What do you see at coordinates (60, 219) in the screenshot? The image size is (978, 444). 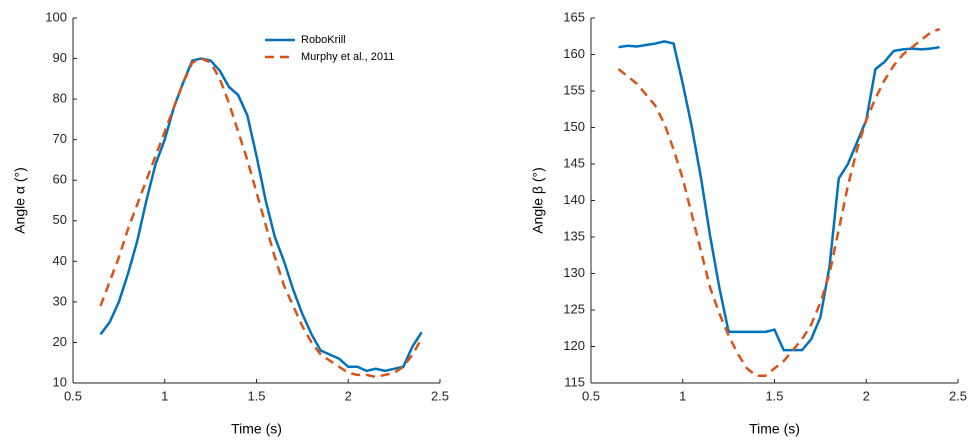 I see `y-tick-label: 50` at bounding box center [60, 219].